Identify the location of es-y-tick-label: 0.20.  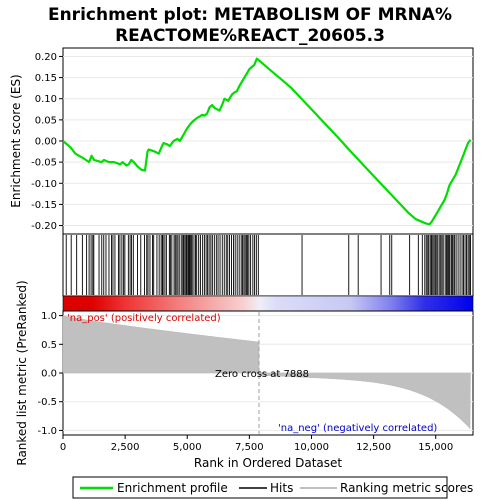
(46, 57).